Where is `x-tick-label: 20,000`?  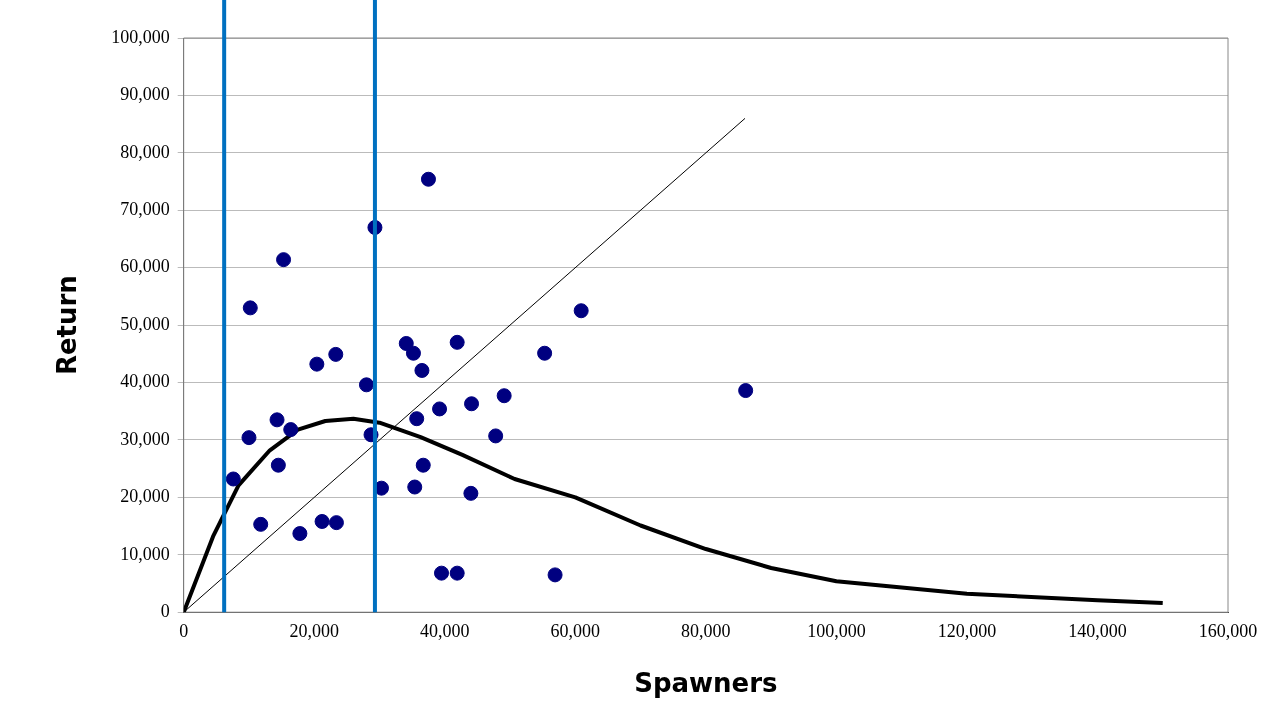 x-tick-label: 20,000 is located at coordinates (314, 630).